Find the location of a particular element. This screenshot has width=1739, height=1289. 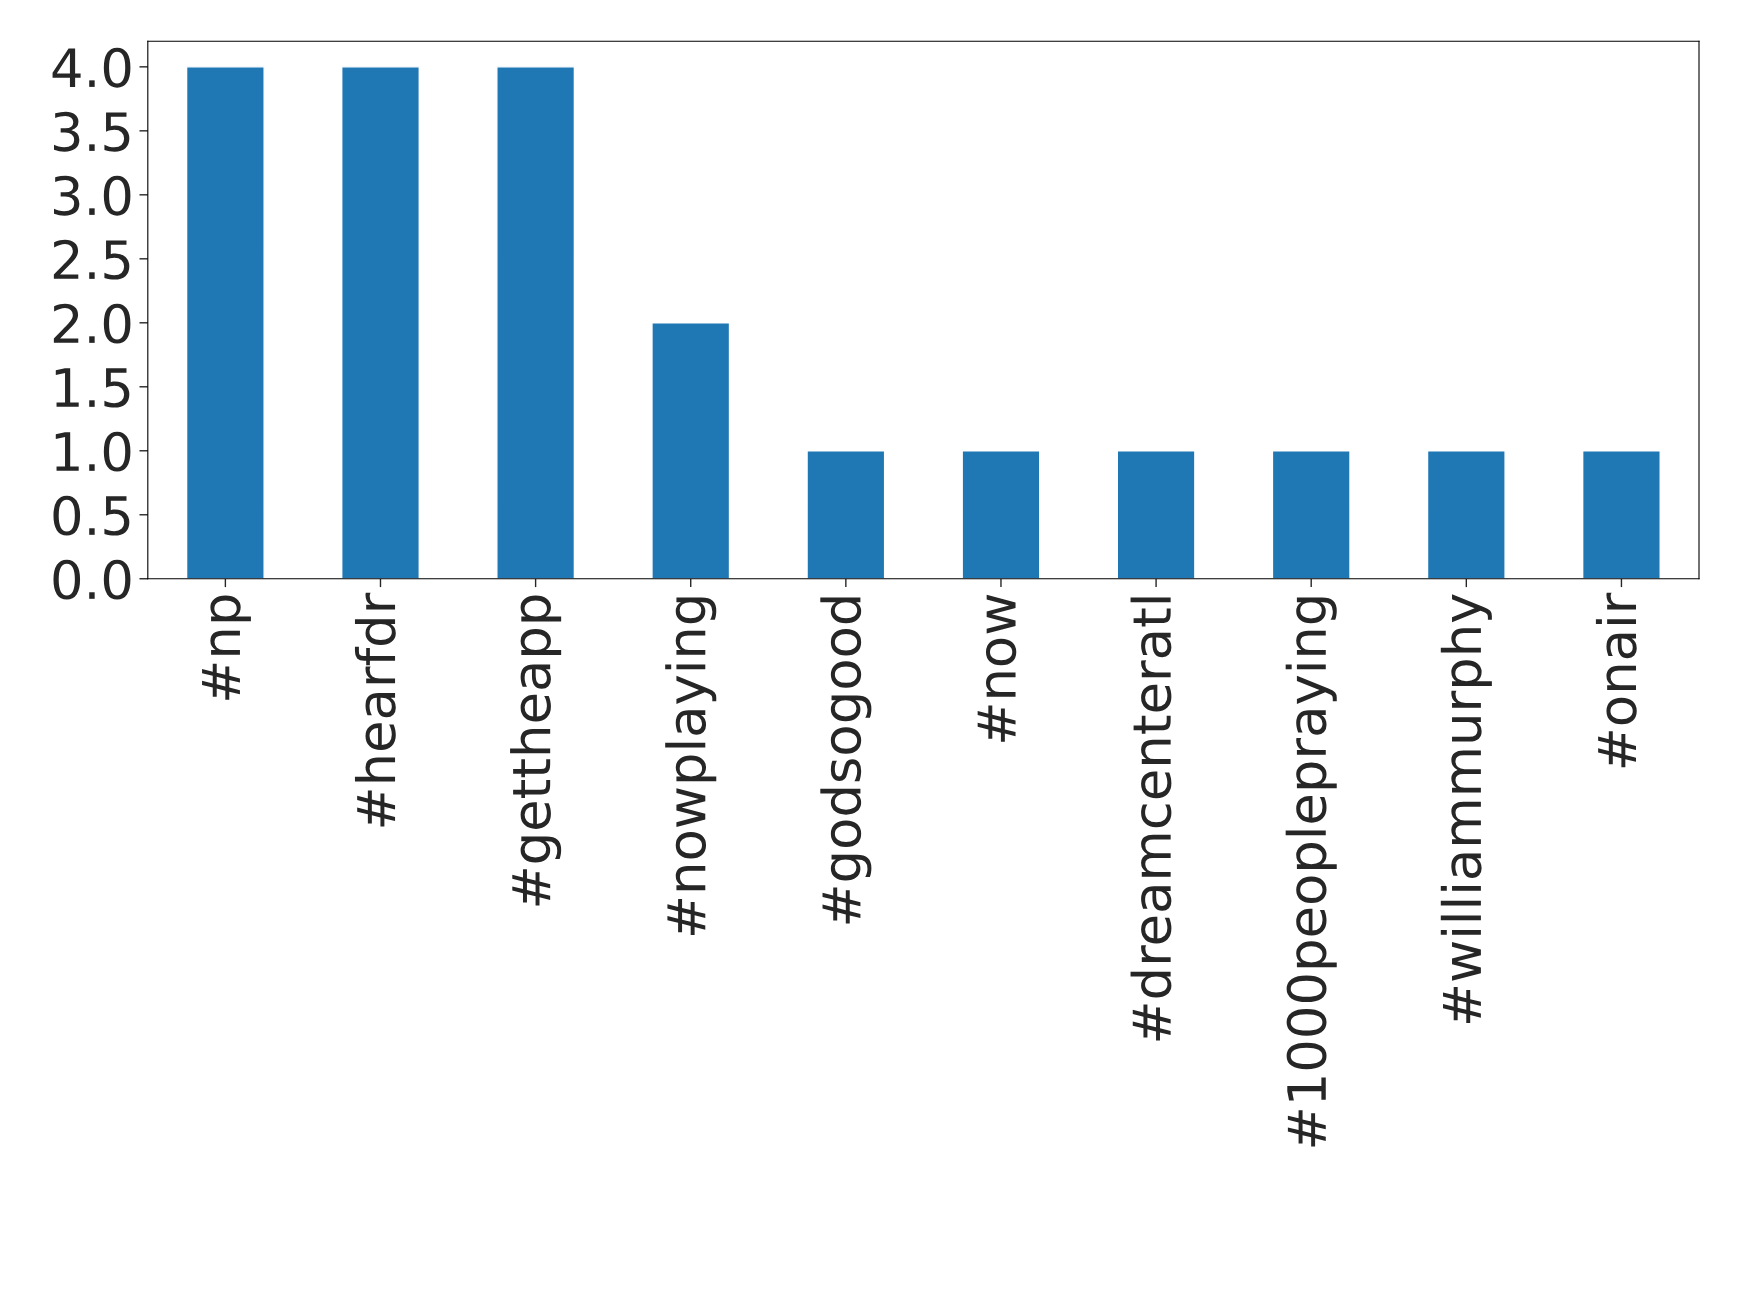

x-tick-label: #dreamcenteratl is located at coordinates (1151, 819).